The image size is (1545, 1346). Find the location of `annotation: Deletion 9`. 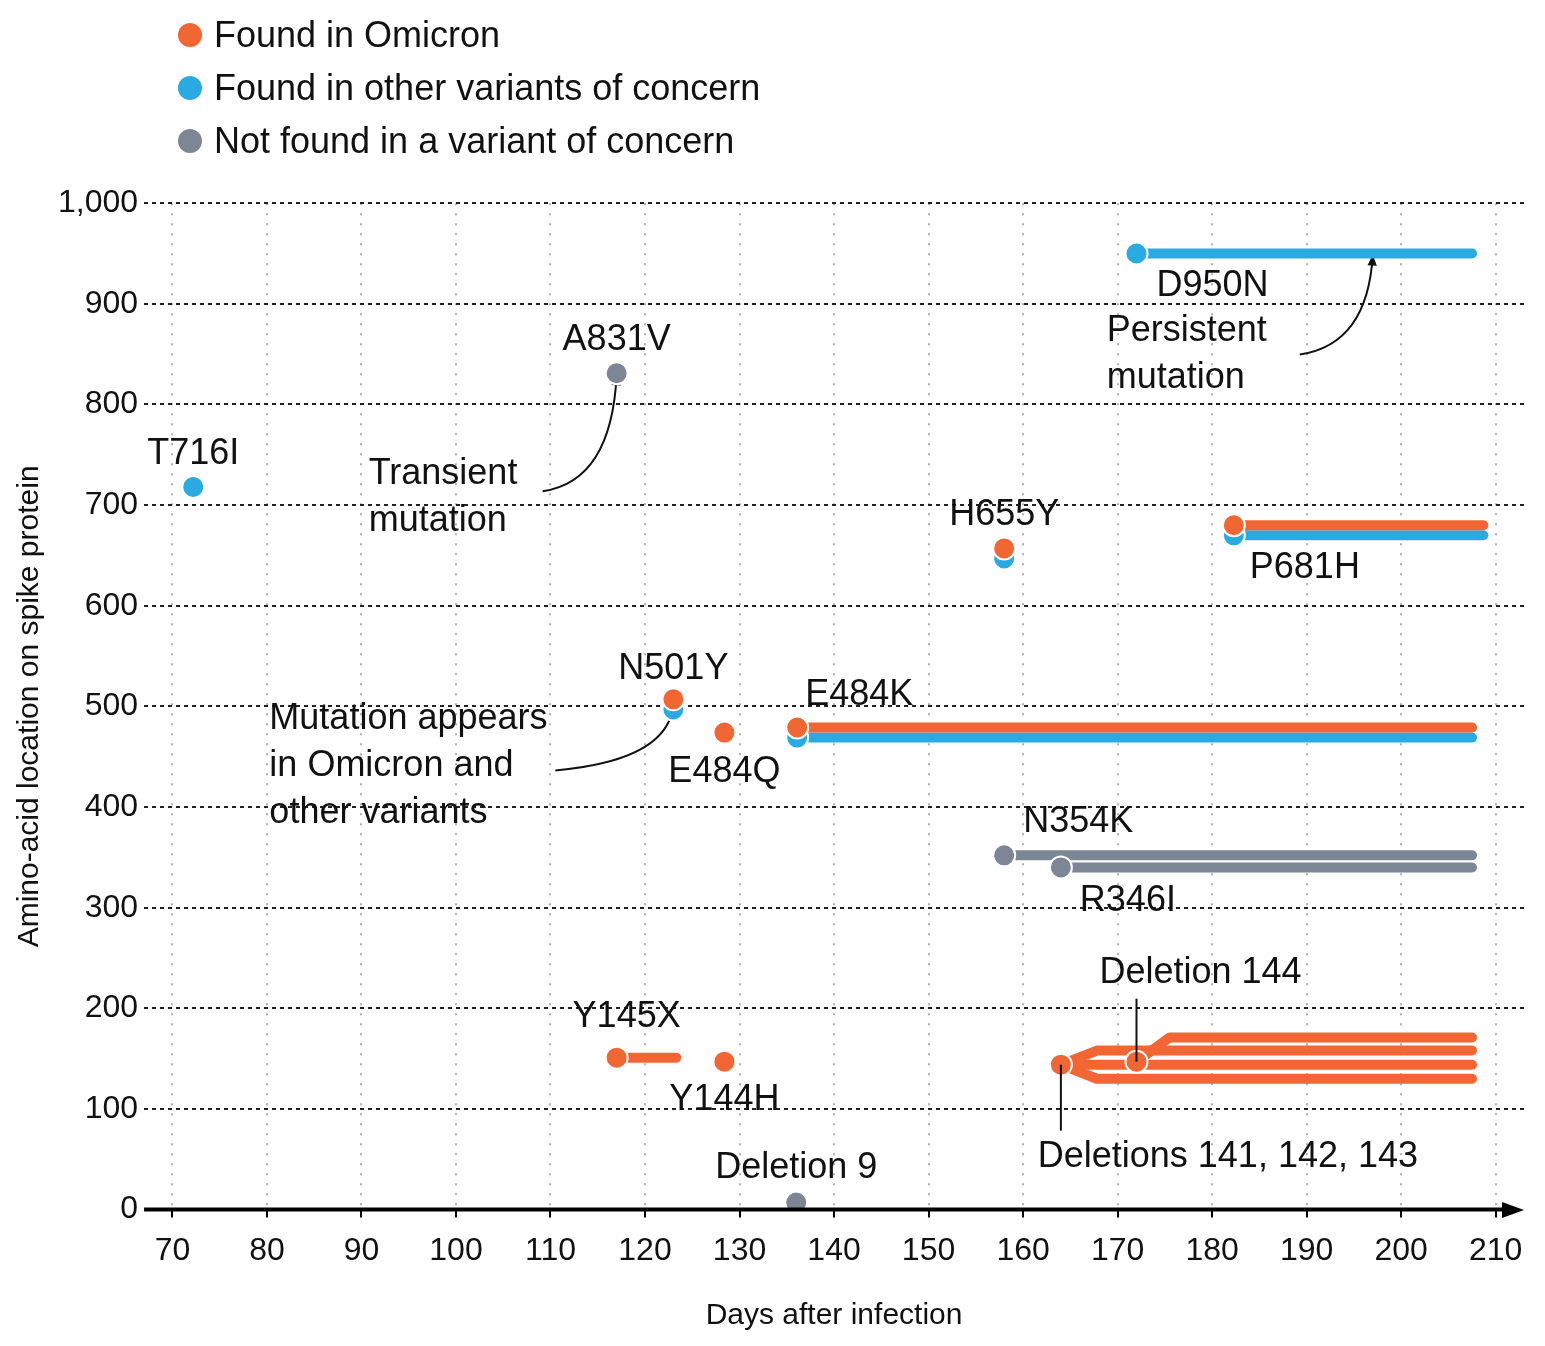

annotation: Deletion 9 is located at coordinates (796, 1166).